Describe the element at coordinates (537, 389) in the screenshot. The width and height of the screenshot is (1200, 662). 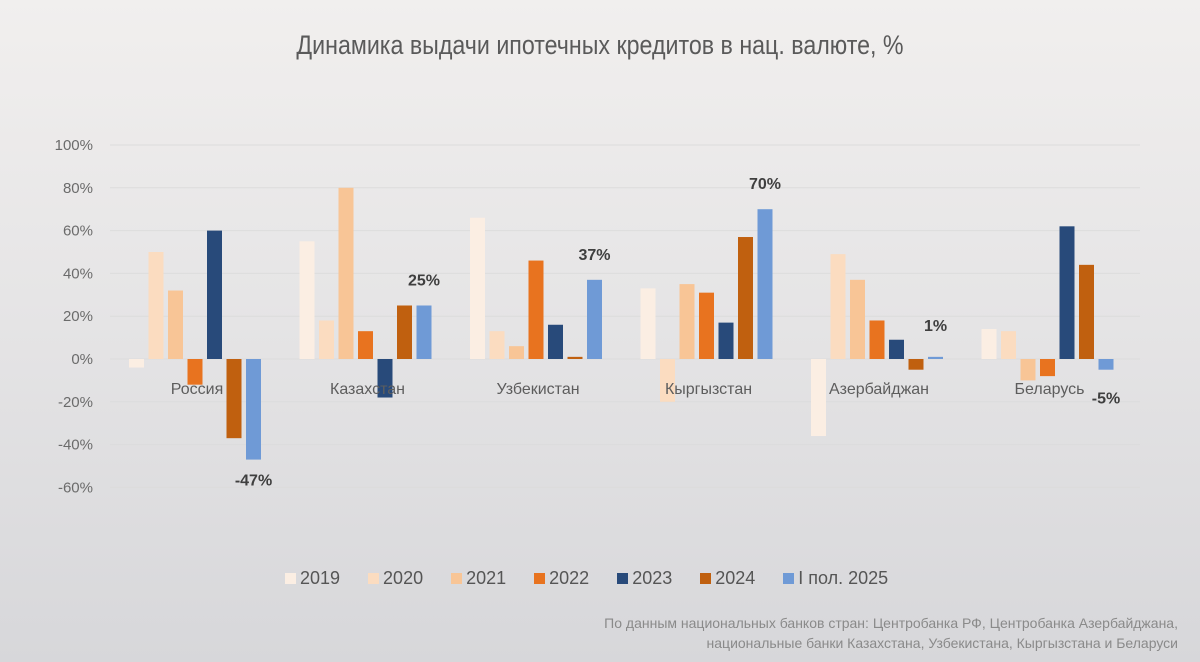
I see `category-label: Узбекистан` at that location.